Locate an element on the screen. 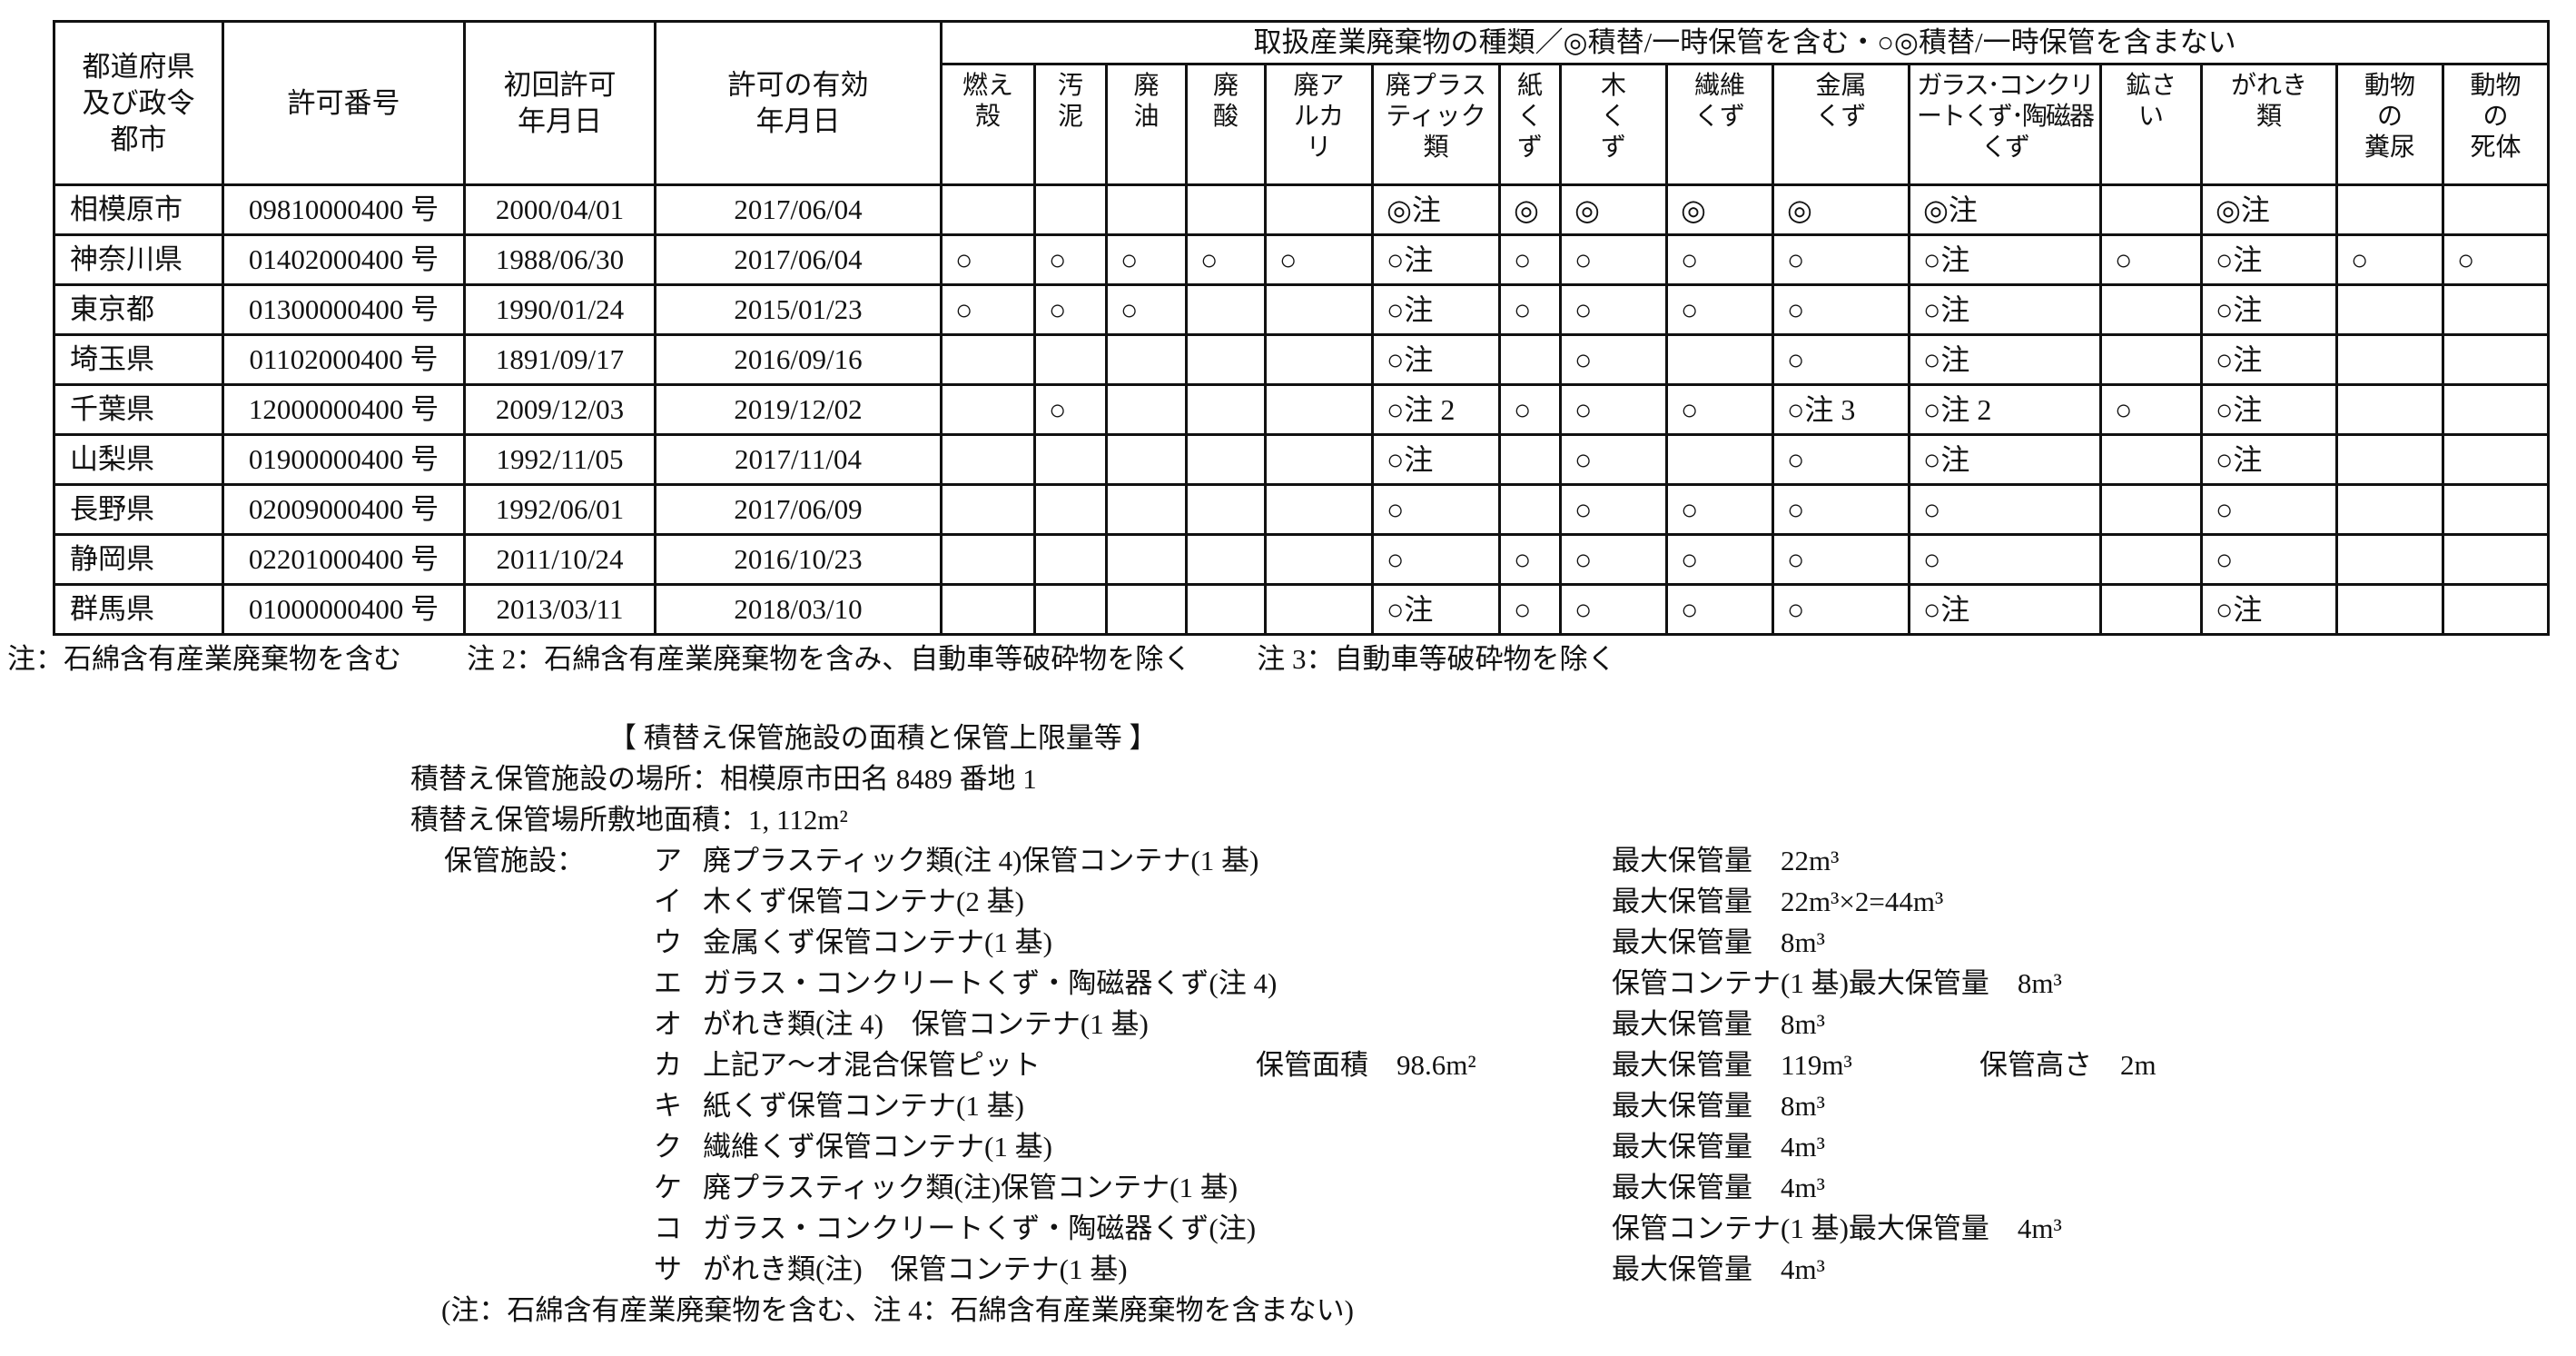 Image resolution: width=2576 pixels, height=1356 pixels. facility-letter: ク is located at coordinates (668, 1147).